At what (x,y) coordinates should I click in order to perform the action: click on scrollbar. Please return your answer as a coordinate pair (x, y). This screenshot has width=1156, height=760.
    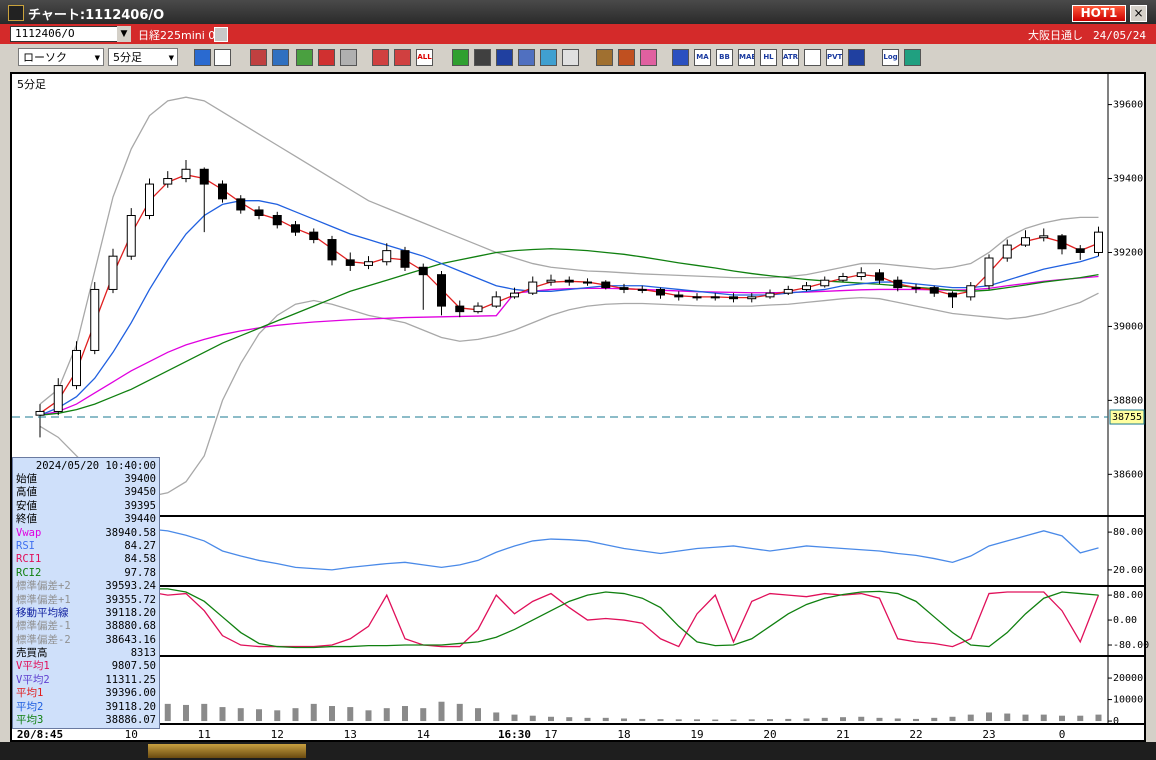
    Looking at the image, I should click on (578, 751).